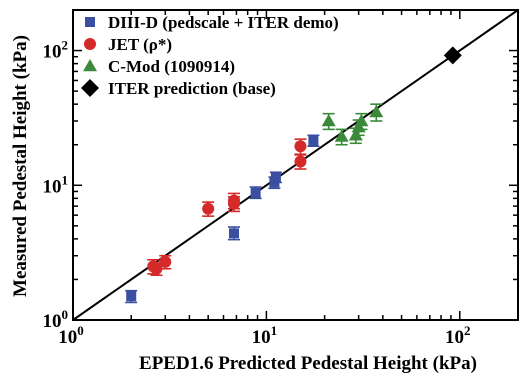 Image resolution: width=532 pixels, height=378 pixels. I want to click on y-tick-label: 10⁰, so click(56, 319).